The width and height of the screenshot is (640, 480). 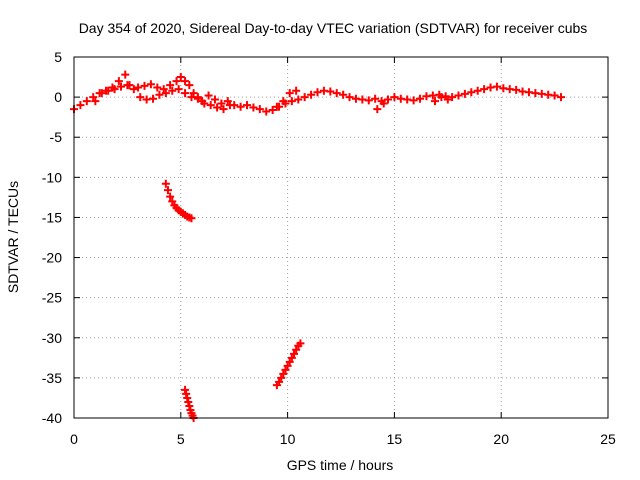 What do you see at coordinates (608, 439) in the screenshot?
I see `x-tick-label: 25` at bounding box center [608, 439].